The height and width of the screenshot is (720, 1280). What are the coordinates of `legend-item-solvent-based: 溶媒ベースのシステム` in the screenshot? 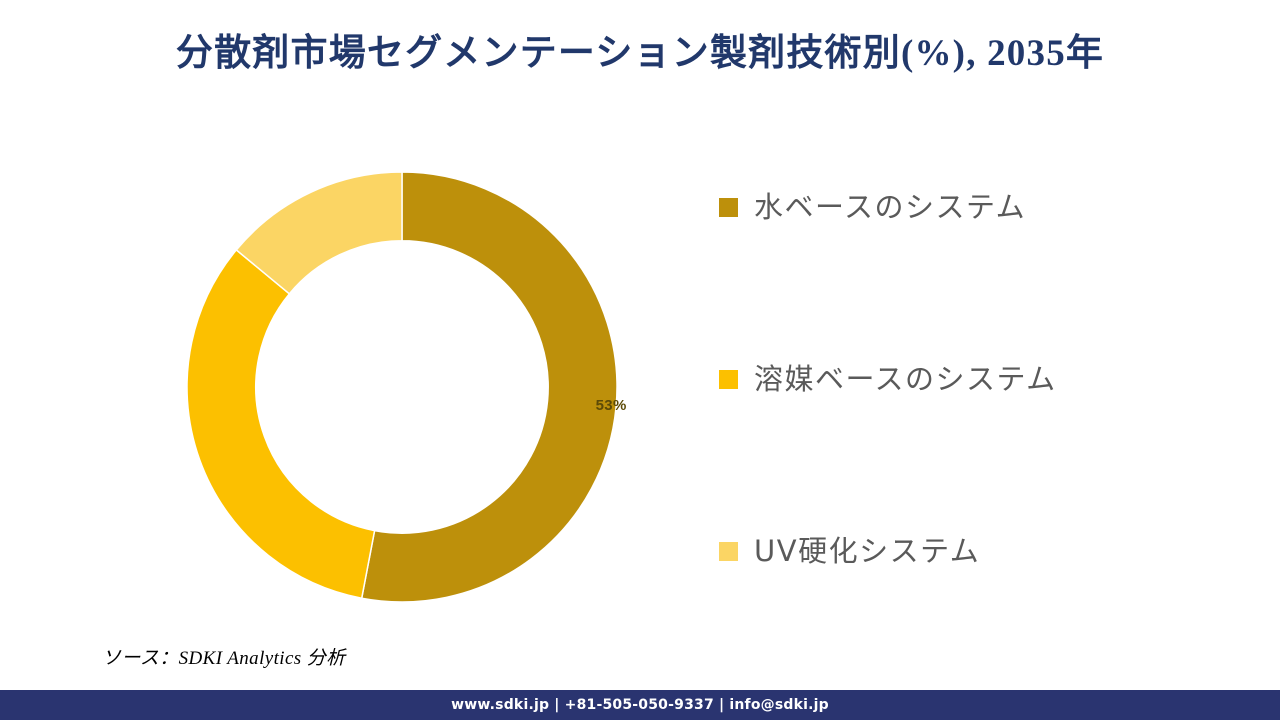 It's located at (888, 379).